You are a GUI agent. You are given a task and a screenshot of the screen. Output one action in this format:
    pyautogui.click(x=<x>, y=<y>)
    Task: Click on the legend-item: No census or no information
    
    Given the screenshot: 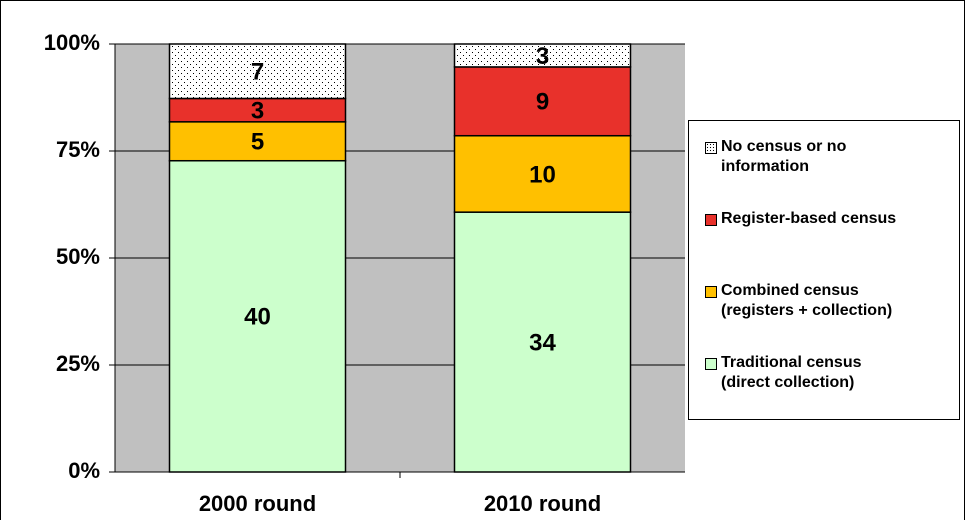 What is the action you would take?
    pyautogui.click(x=832, y=173)
    